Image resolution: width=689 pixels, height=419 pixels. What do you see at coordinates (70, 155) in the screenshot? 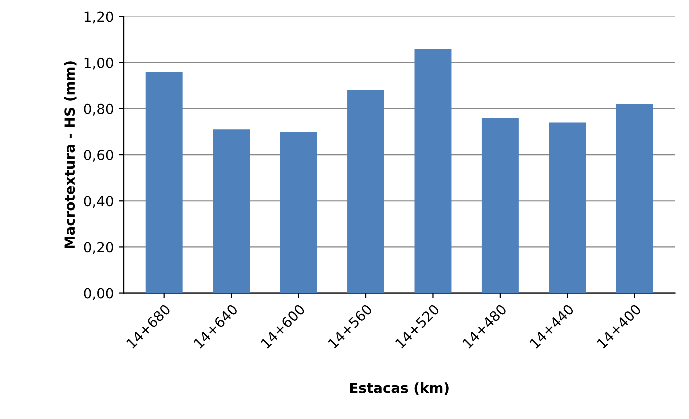
I see `y-axis-title: Macrotextura - HS (mm)` at bounding box center [70, 155].